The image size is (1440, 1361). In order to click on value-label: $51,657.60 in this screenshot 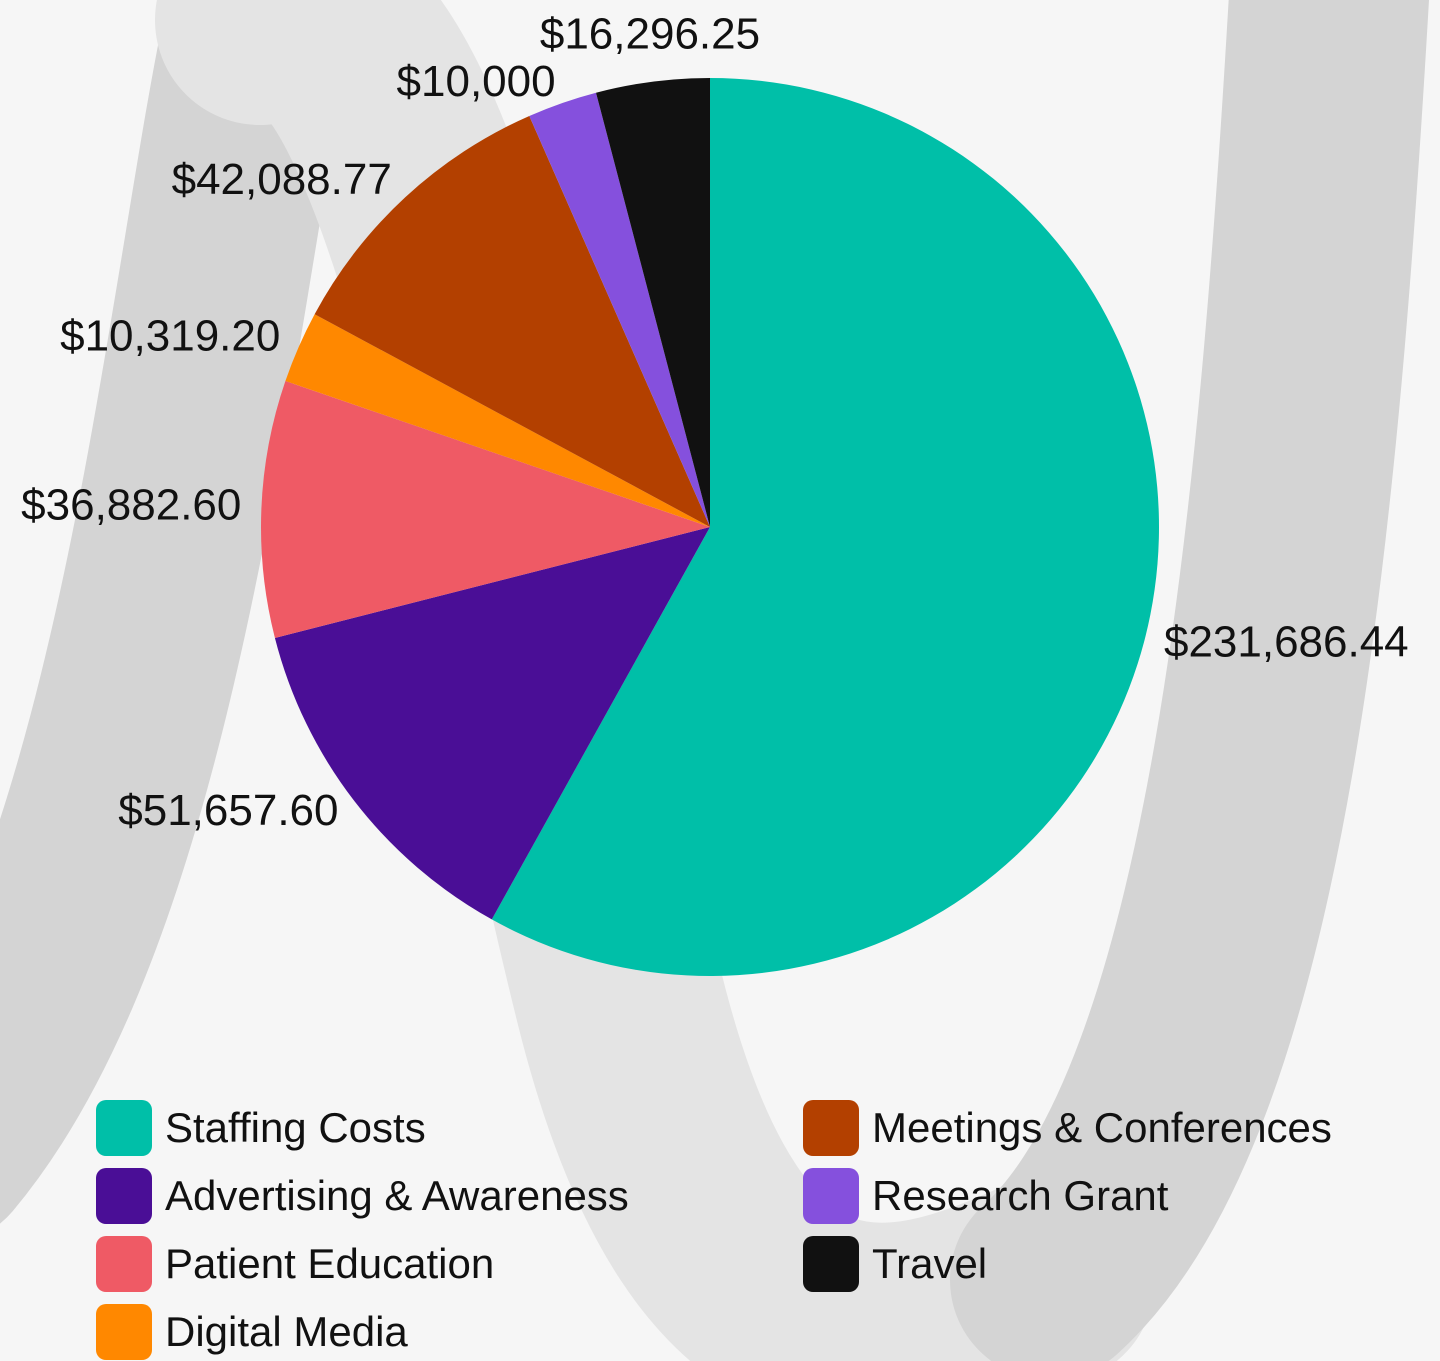, I will do `click(228, 810)`.